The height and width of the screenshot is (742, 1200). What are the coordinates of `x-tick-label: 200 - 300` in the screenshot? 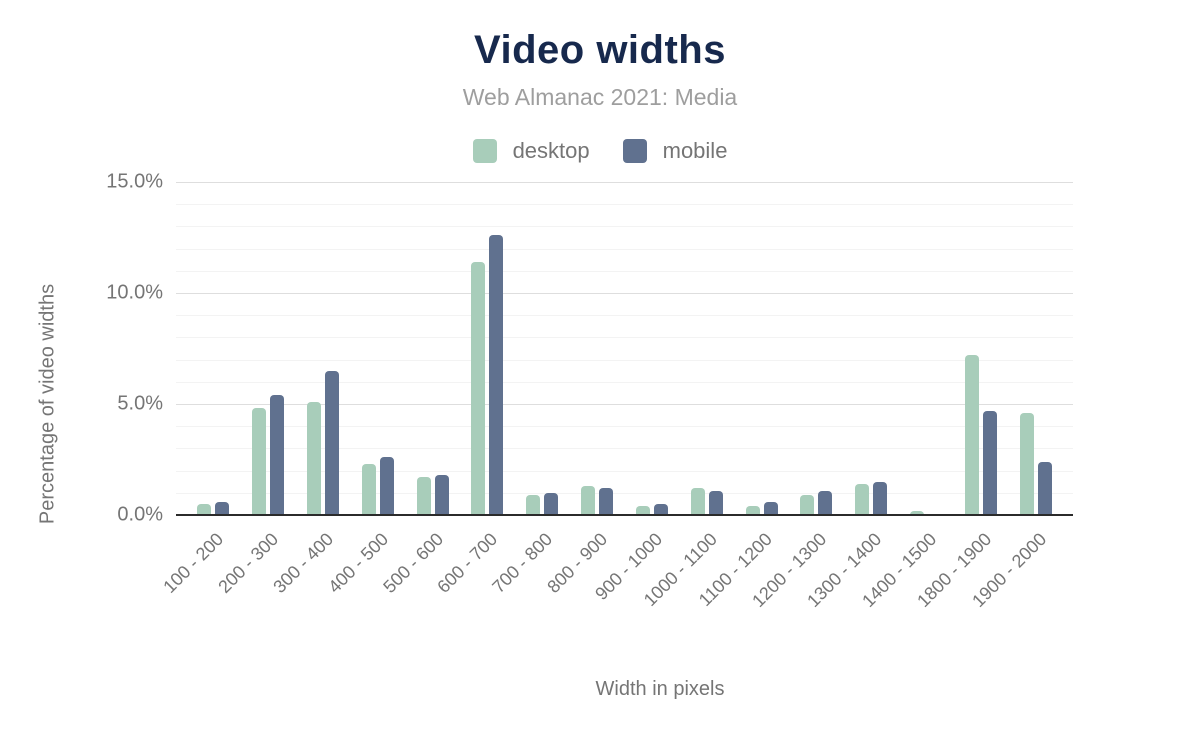 It's located at (248, 563).